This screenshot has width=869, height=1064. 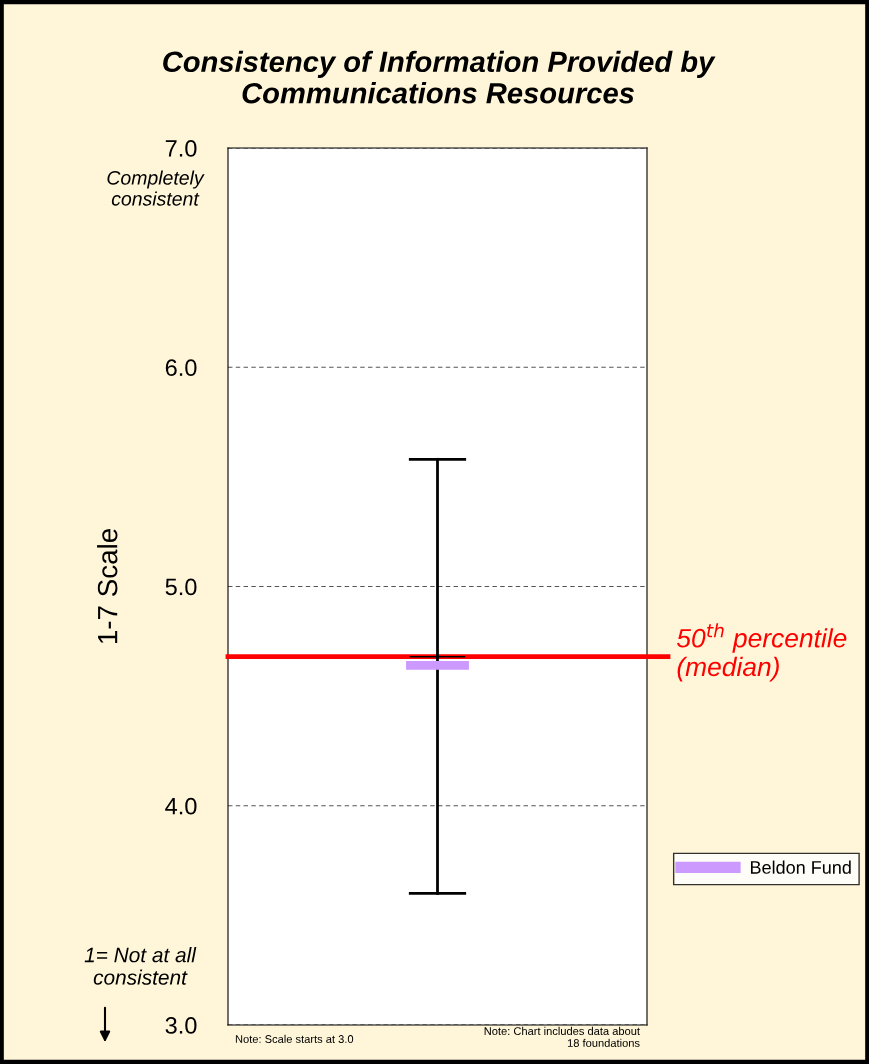 I want to click on y-tick-label: 3.0, so click(x=181, y=1025).